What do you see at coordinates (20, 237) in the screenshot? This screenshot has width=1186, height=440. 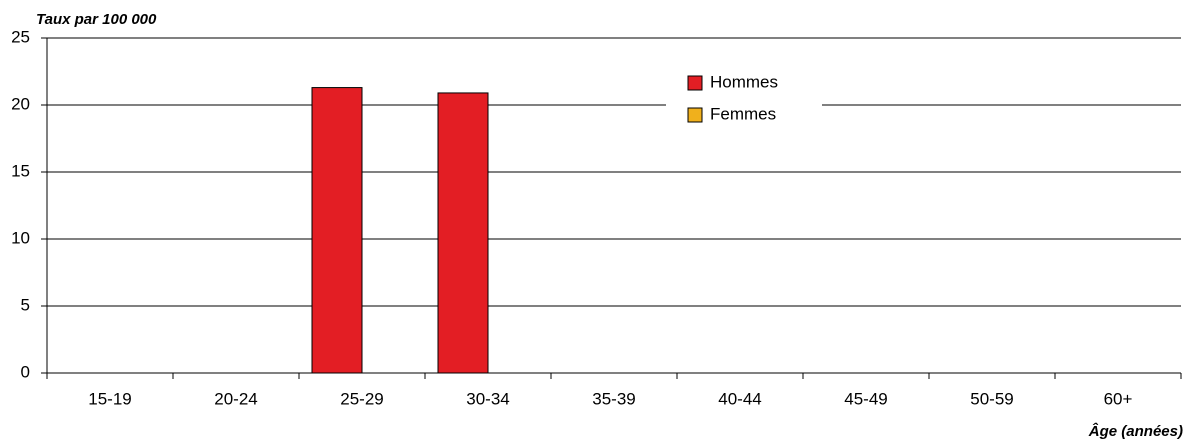 I see `y-tick-label: 10` at bounding box center [20, 237].